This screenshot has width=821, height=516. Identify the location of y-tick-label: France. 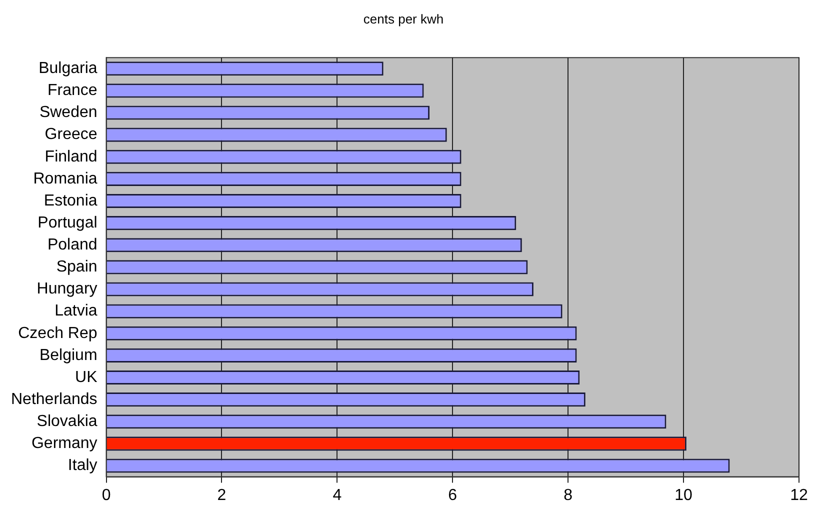
(72, 91).